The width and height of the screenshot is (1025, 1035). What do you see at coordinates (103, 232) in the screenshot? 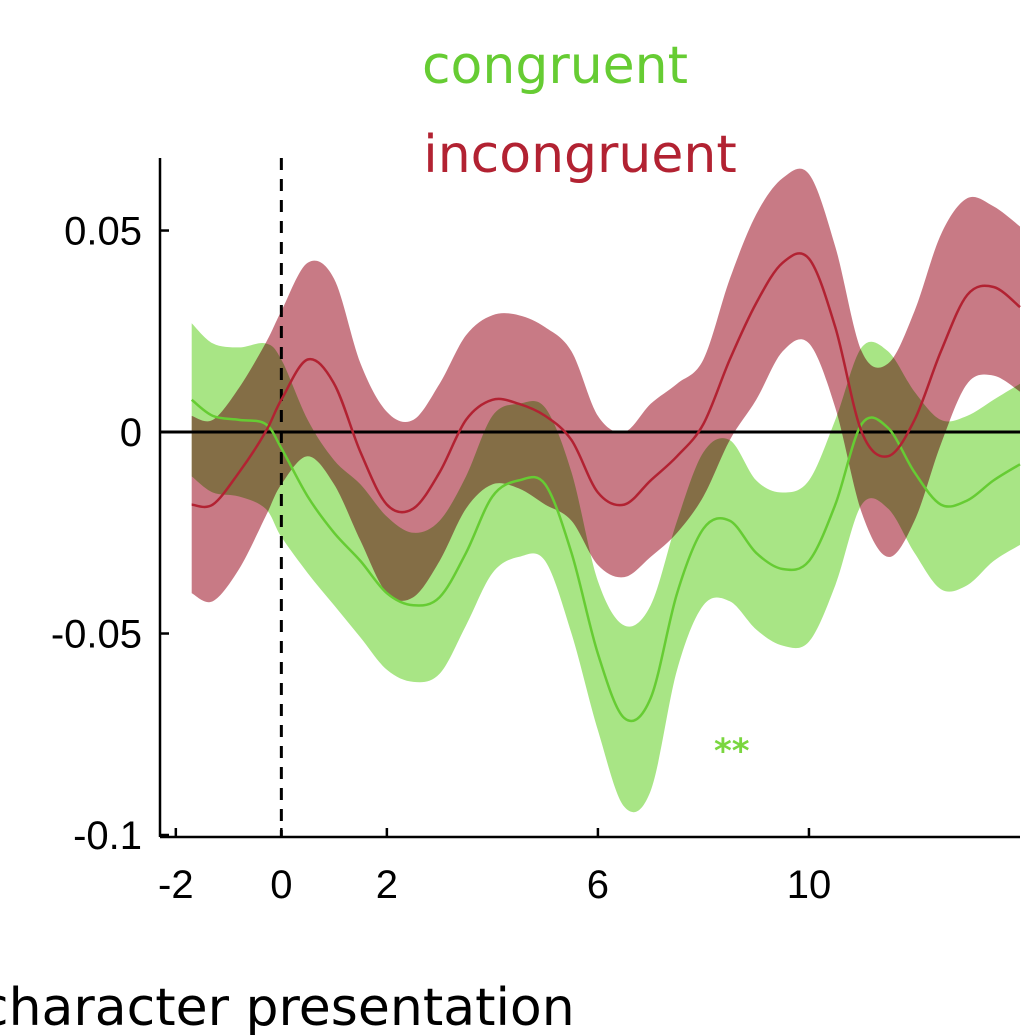
I see `y-tick-label: 0.05` at bounding box center [103, 232].